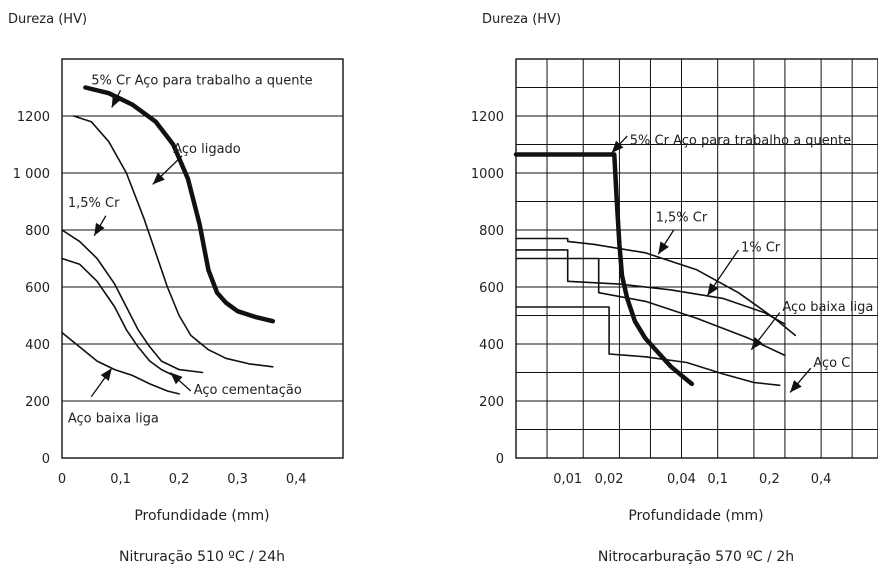  I want to click on x-tick-label: 0,01, so click(567, 479).